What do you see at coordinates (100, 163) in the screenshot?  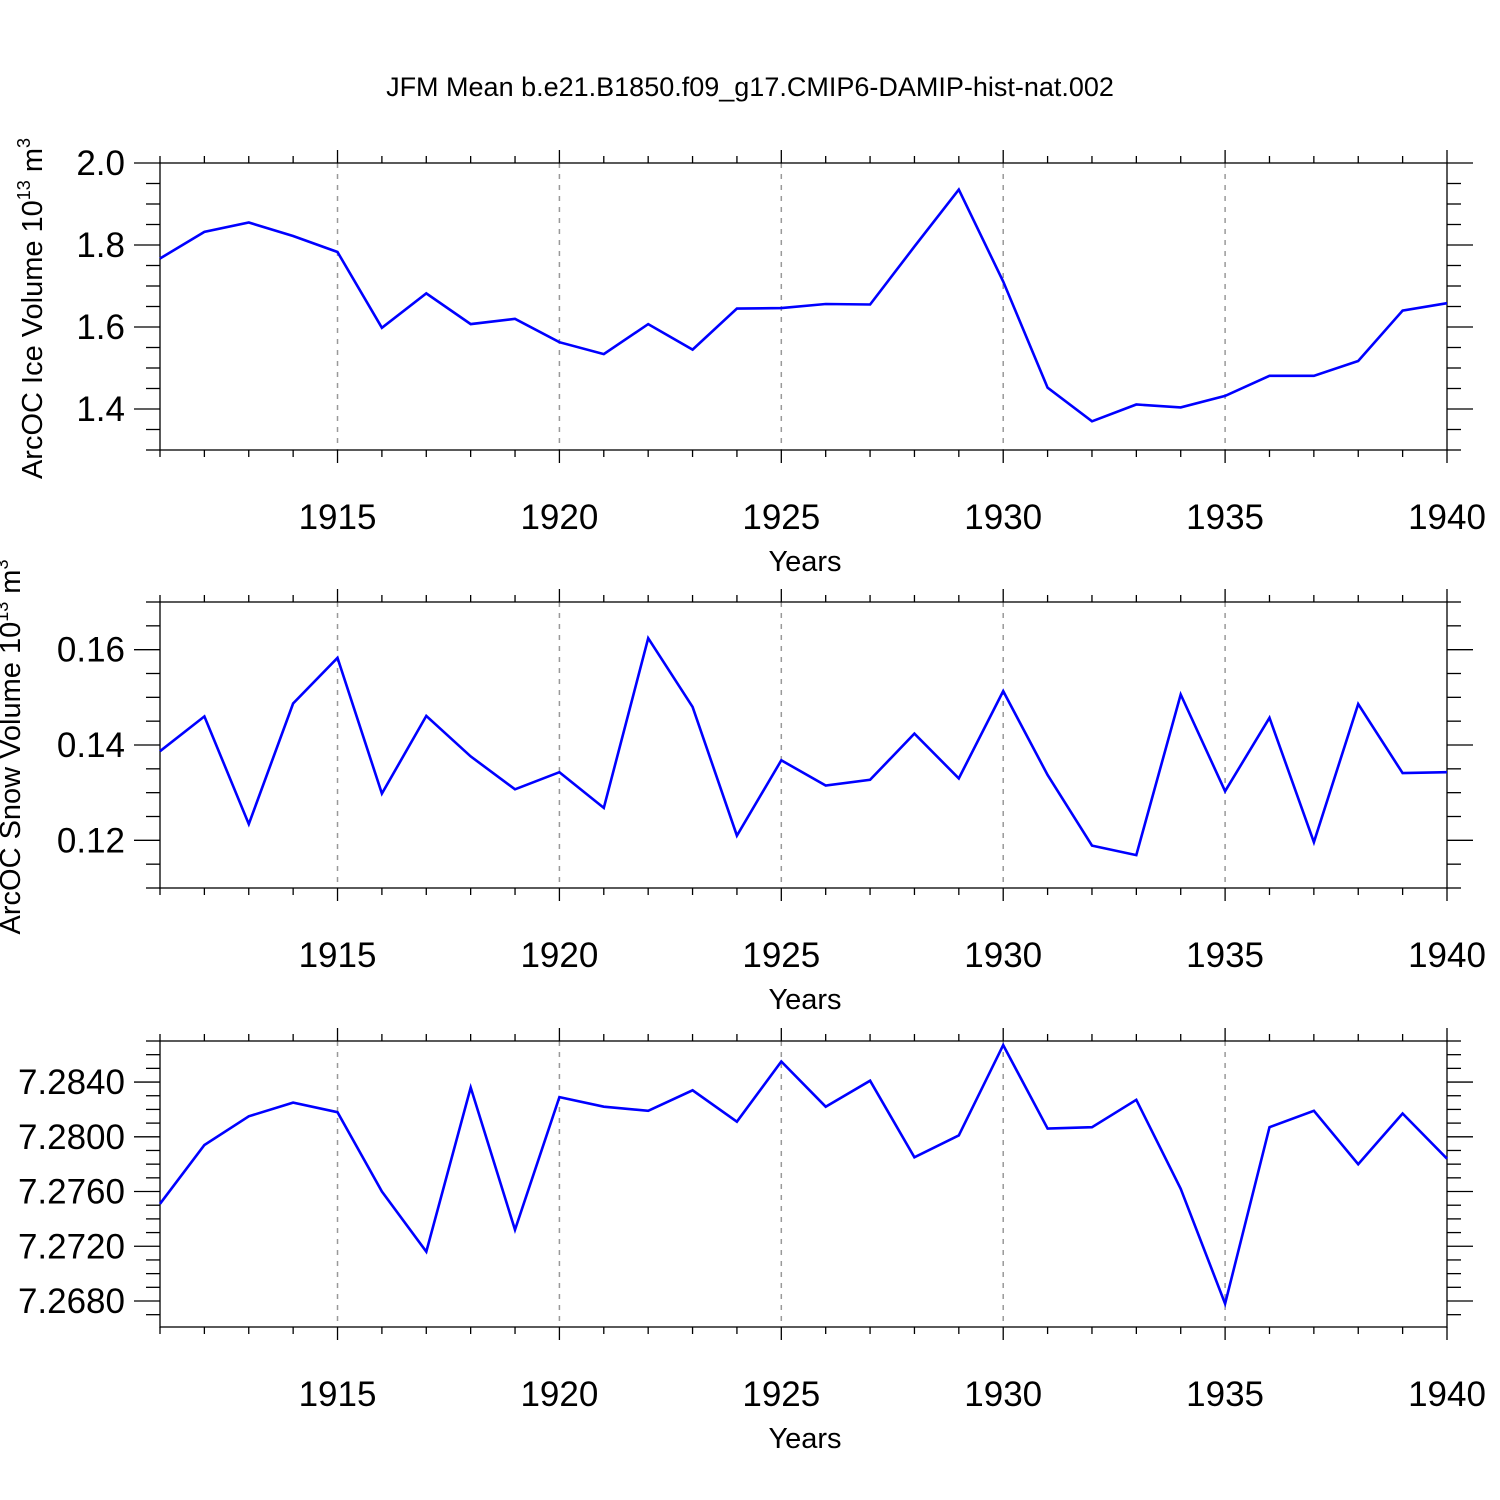 I see `y-tick-label: 2.0` at bounding box center [100, 163].